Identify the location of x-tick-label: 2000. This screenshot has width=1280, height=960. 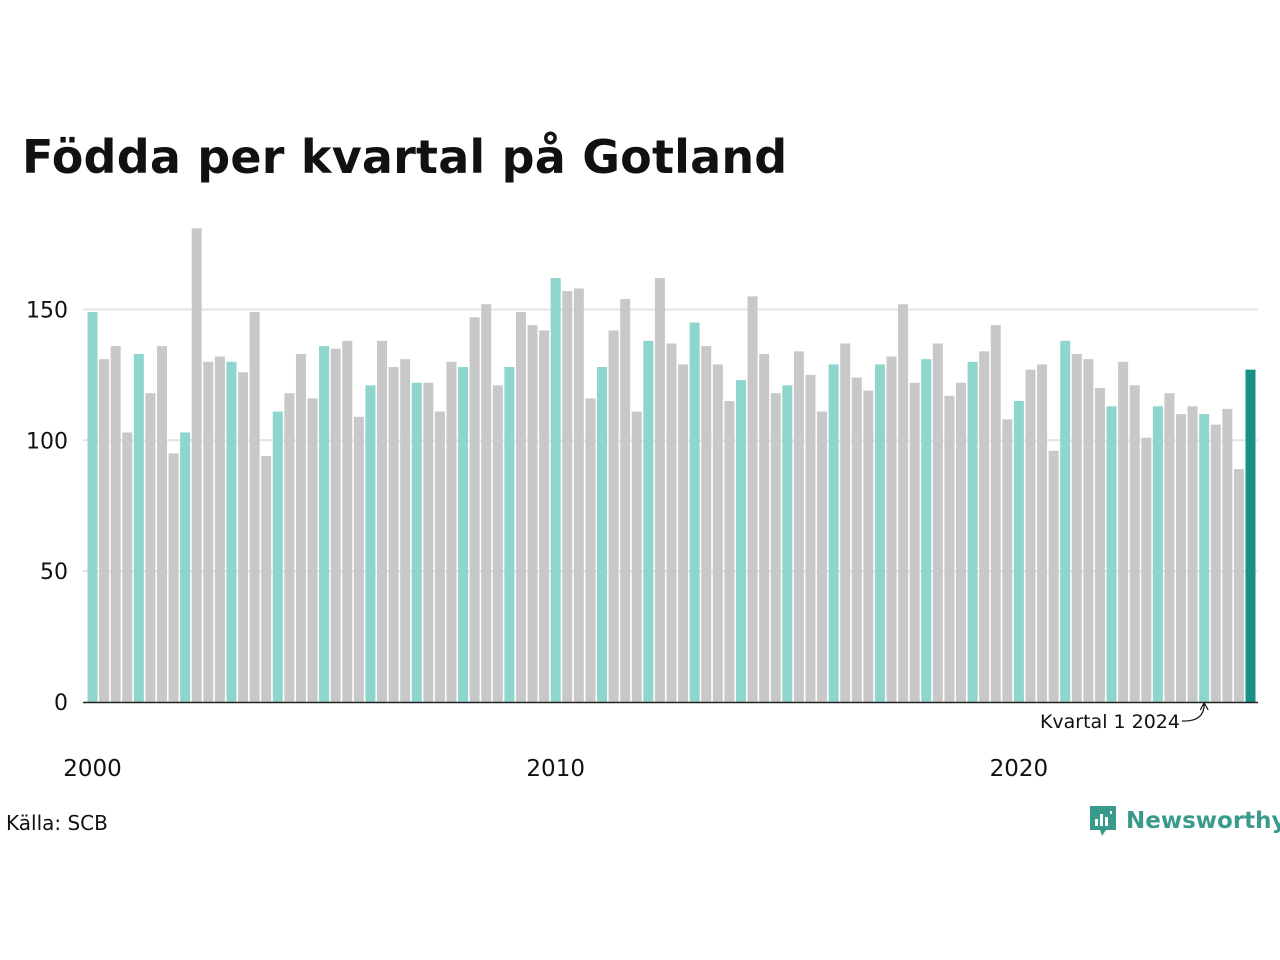
(92, 769).